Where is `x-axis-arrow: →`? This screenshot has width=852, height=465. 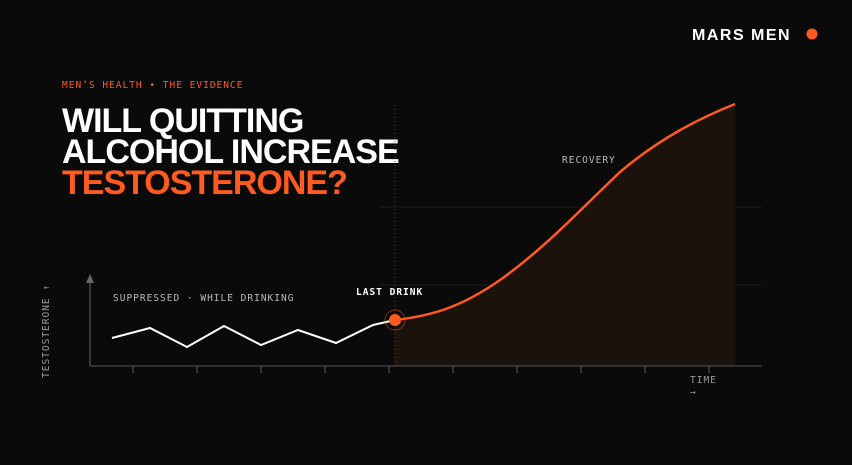 x-axis-arrow: → is located at coordinates (693, 392).